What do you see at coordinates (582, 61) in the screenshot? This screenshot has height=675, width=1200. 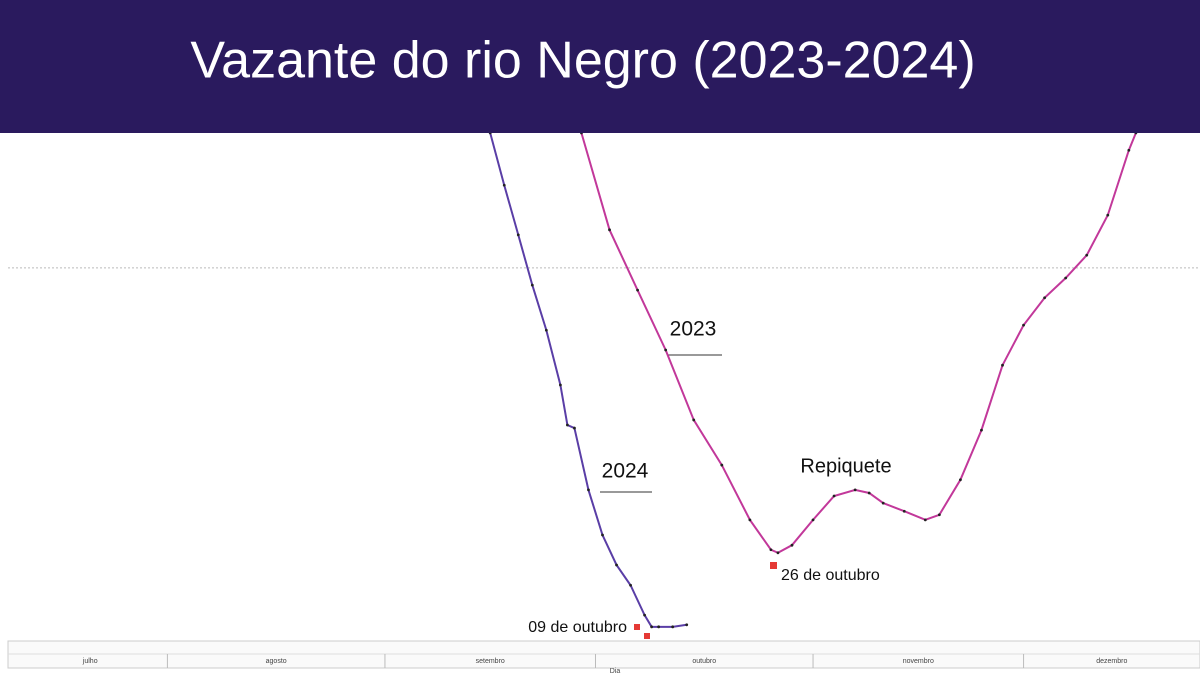 I see `chart-title: Vazante do rio Negro (2023-2024)` at bounding box center [582, 61].